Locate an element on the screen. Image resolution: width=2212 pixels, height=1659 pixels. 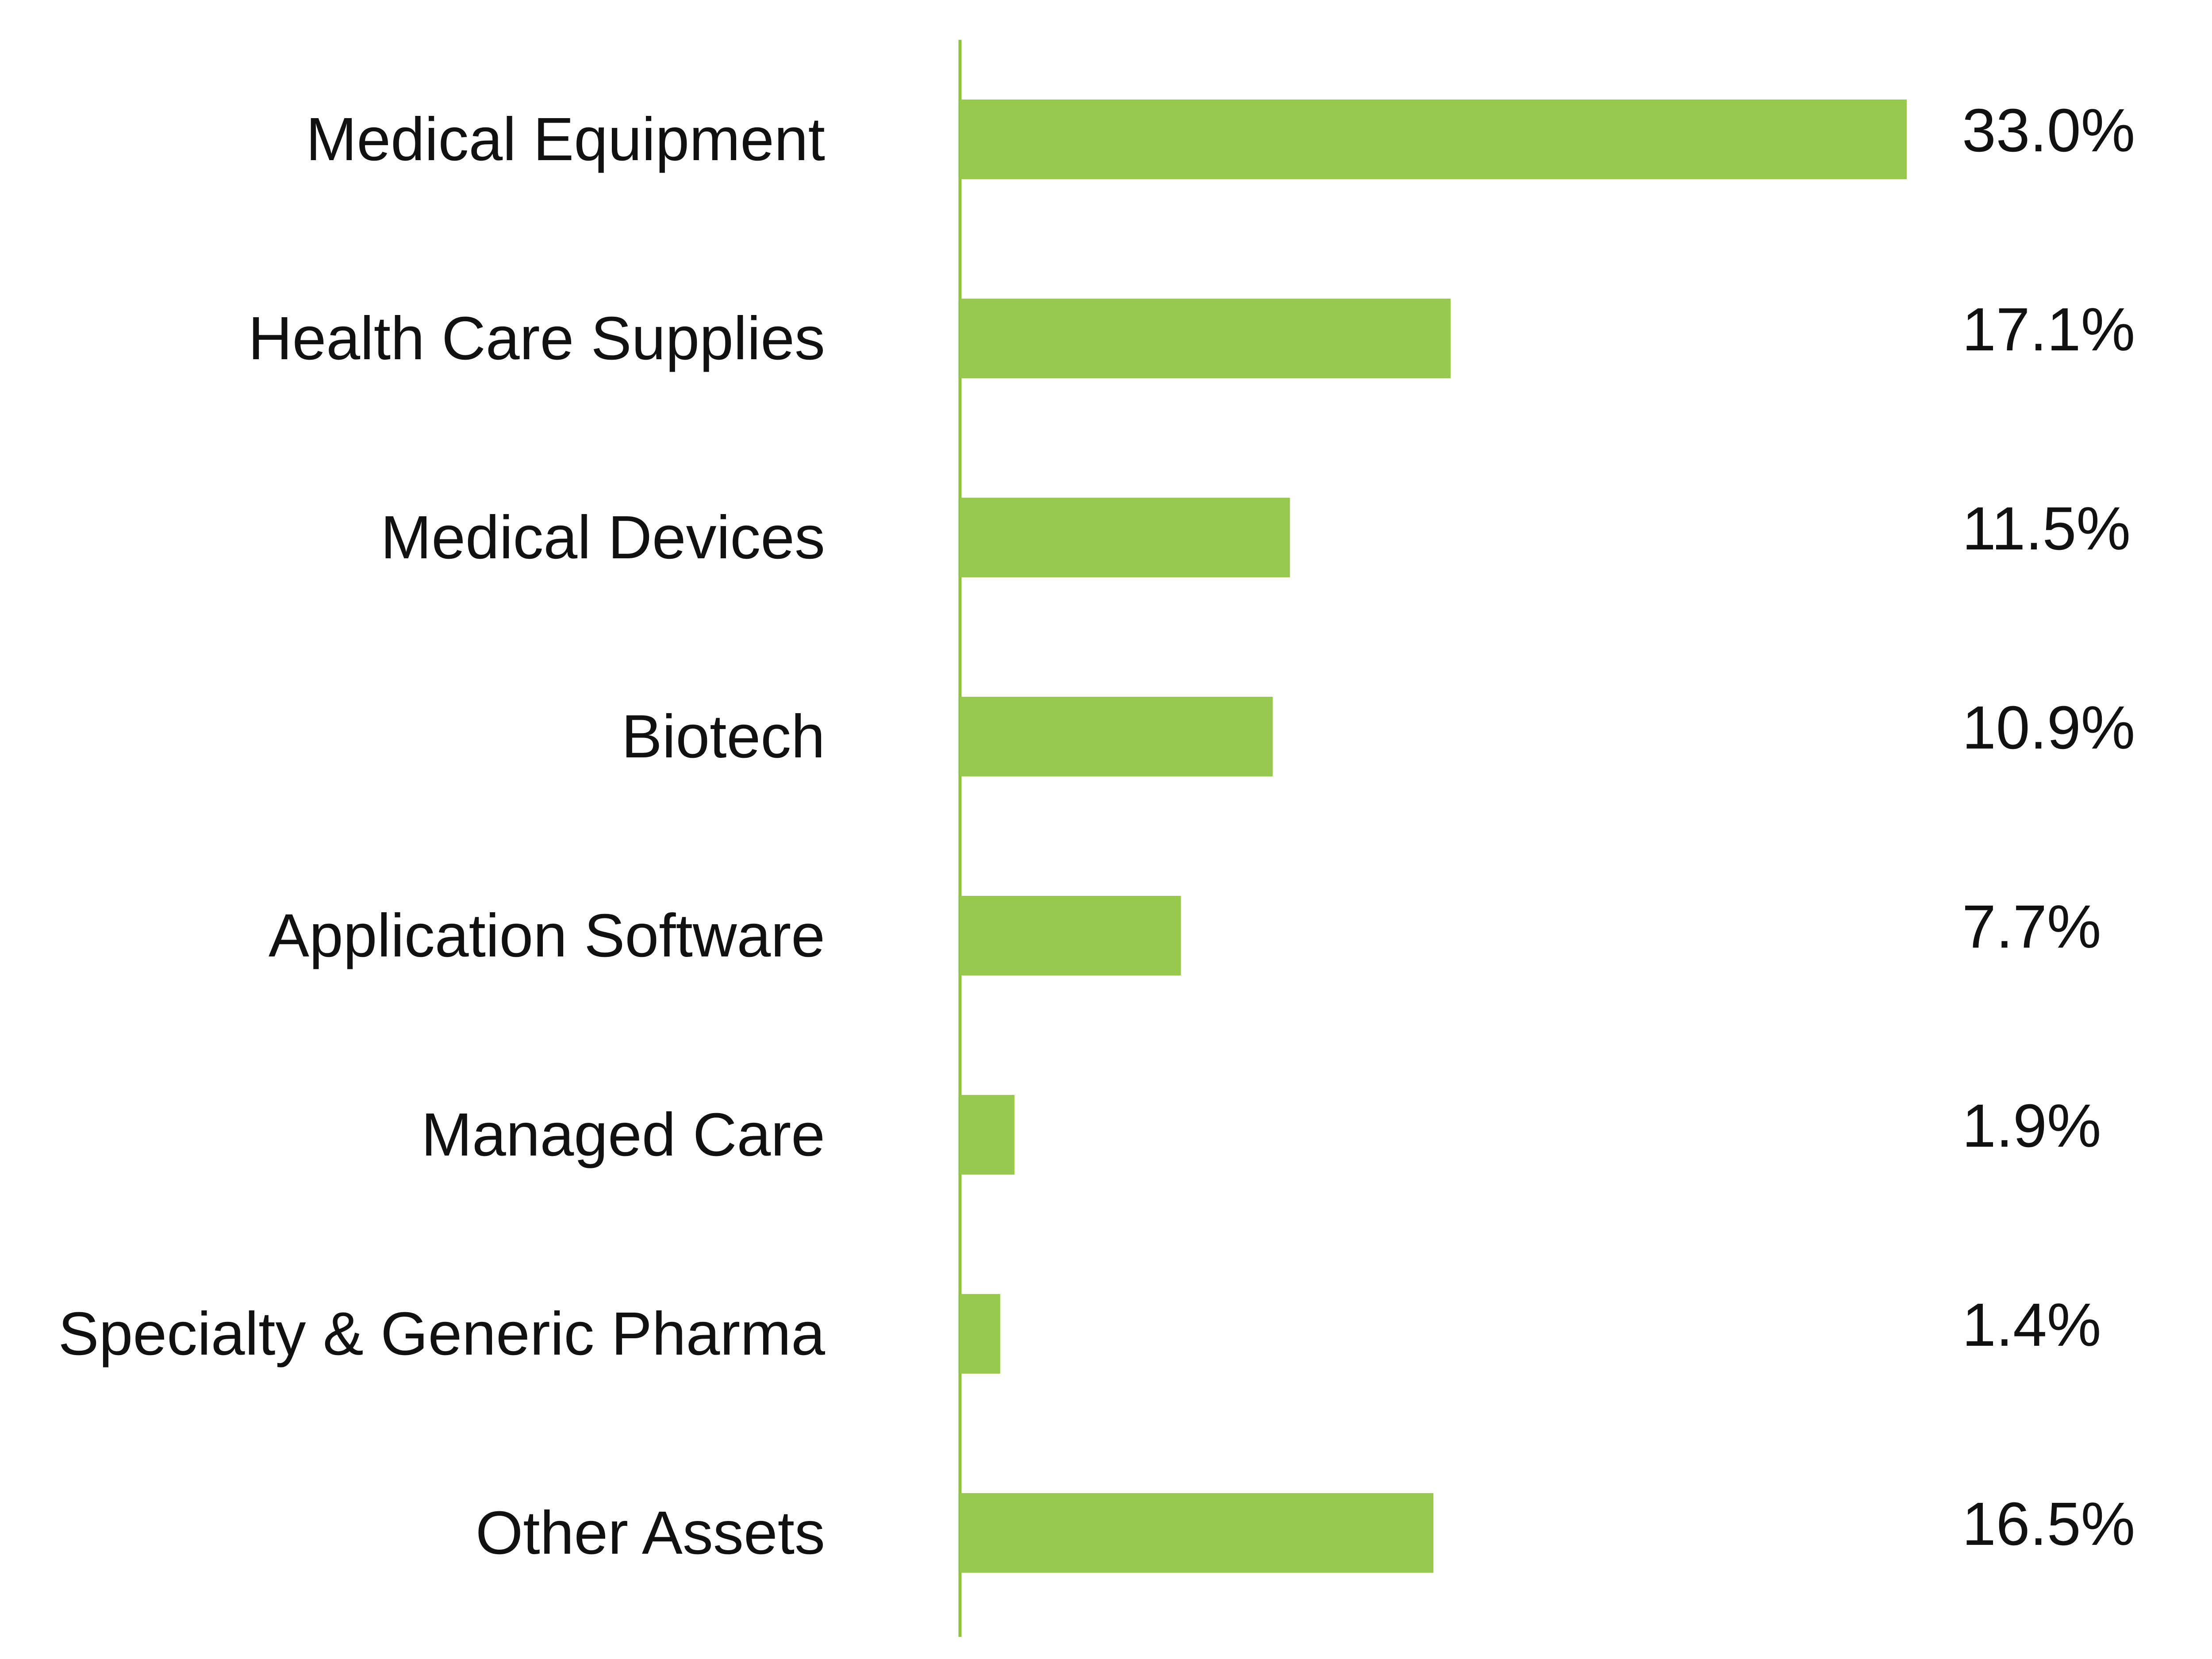
category-label-2: Medical Devices is located at coordinates (603, 537).